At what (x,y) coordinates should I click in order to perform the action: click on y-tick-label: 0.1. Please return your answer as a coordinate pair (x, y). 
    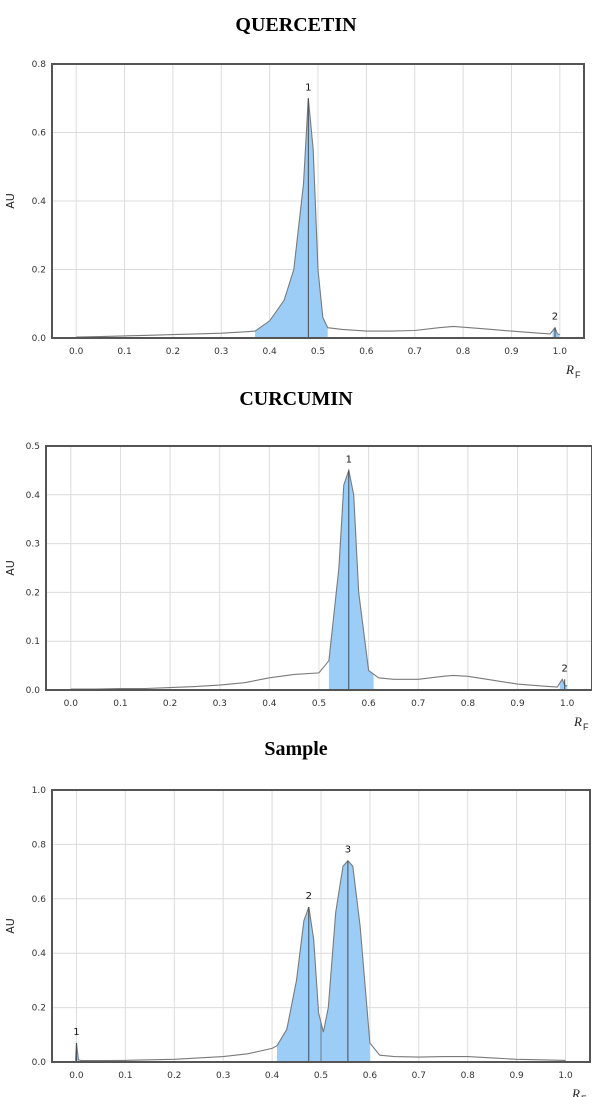
    Looking at the image, I should click on (33, 642).